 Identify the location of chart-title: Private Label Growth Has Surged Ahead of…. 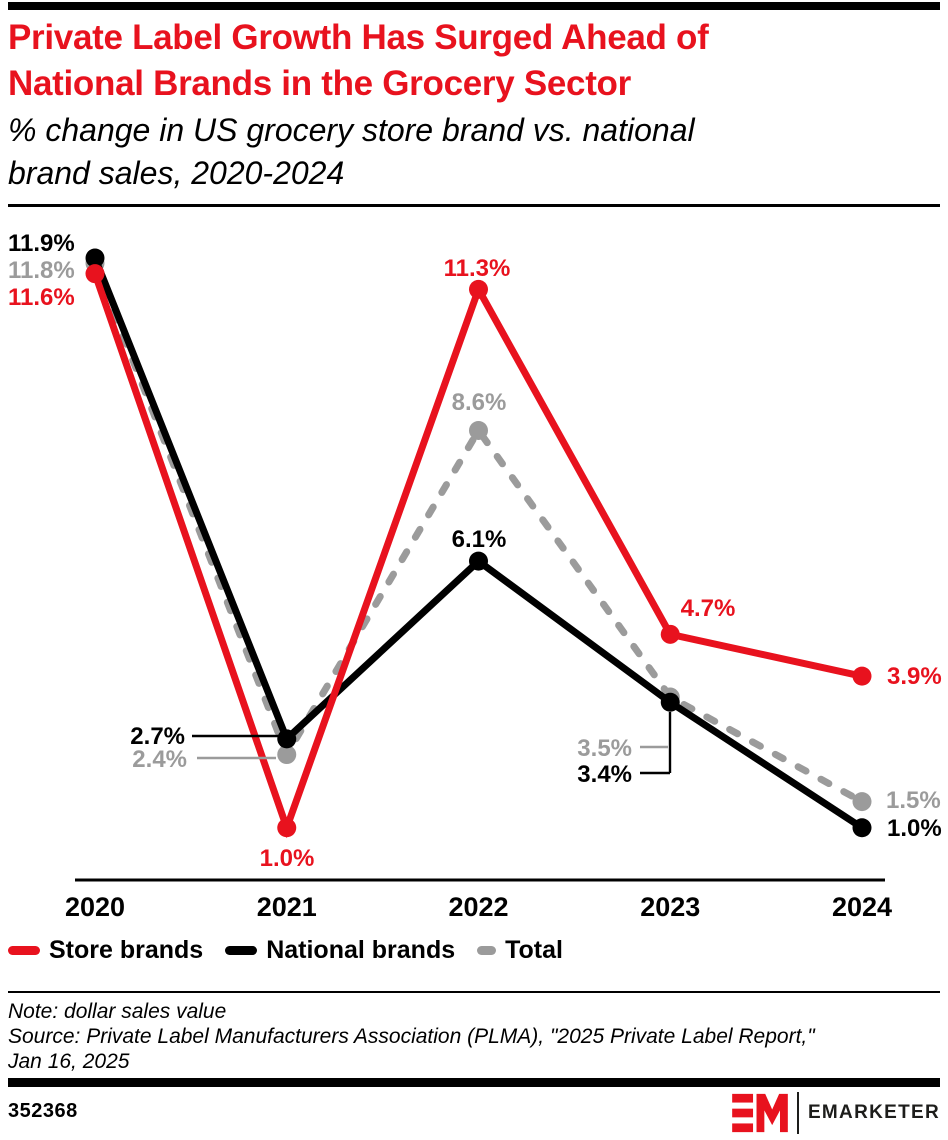
(358, 61).